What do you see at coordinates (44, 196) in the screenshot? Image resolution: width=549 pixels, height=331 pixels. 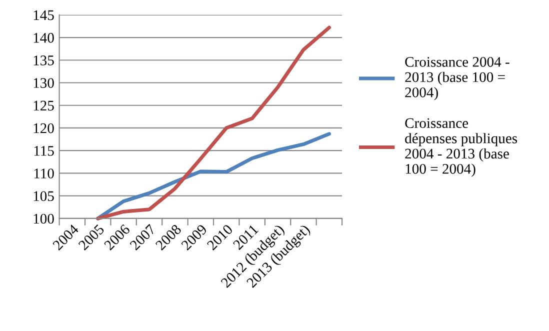 I see `y-tick-label: 105` at bounding box center [44, 196].